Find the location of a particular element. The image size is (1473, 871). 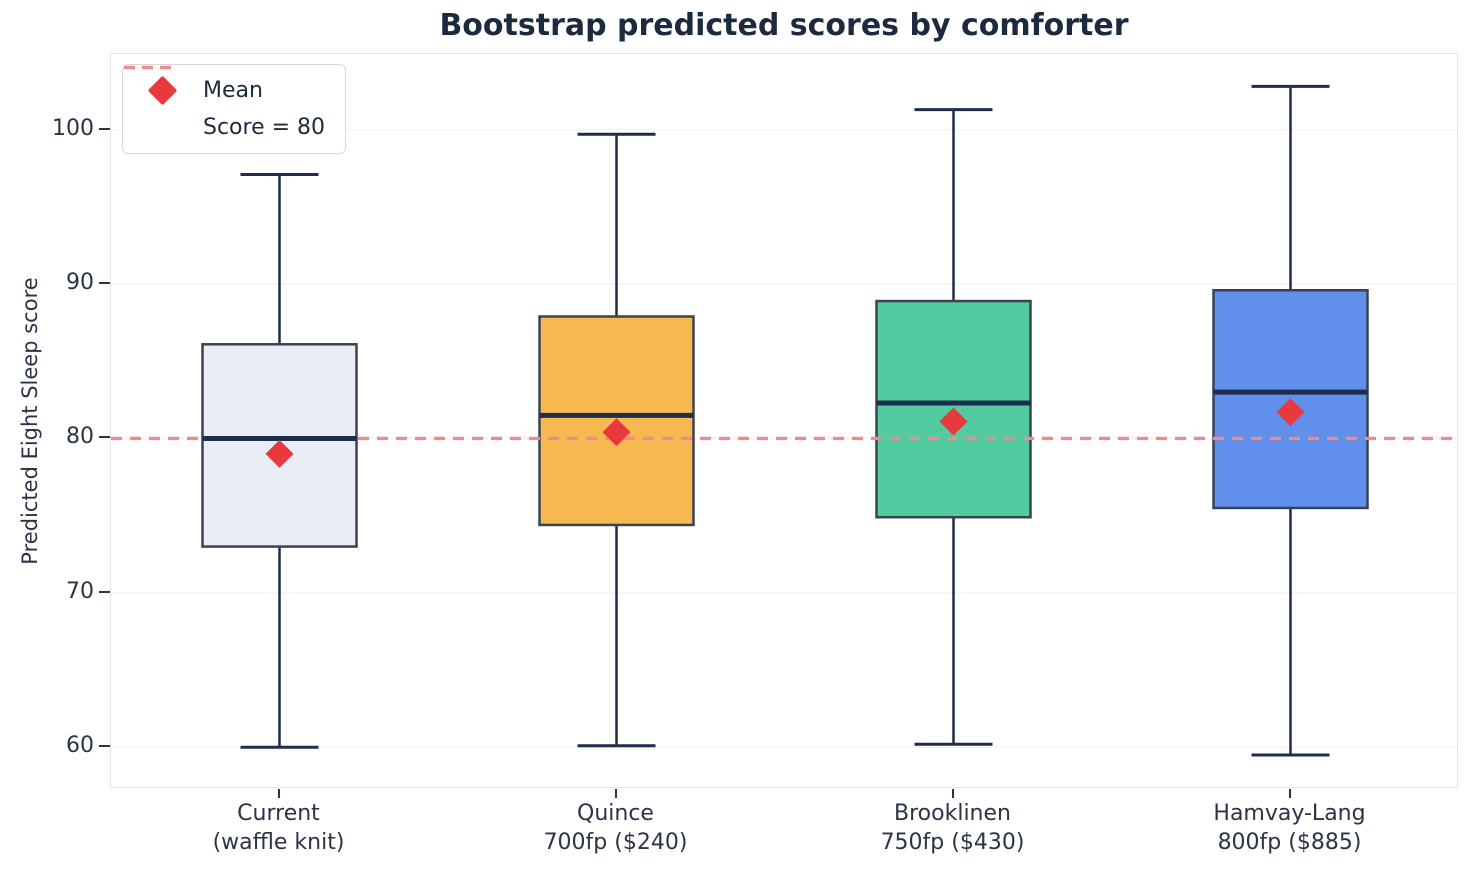

mean-diamond-icon is located at coordinates (162, 90).